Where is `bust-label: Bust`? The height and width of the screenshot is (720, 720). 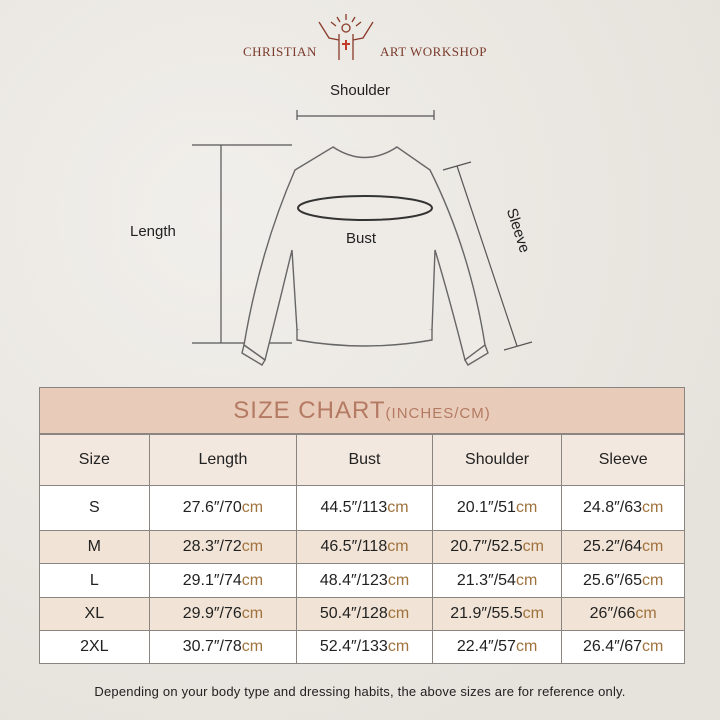
bust-label: Bust is located at coordinates (361, 238).